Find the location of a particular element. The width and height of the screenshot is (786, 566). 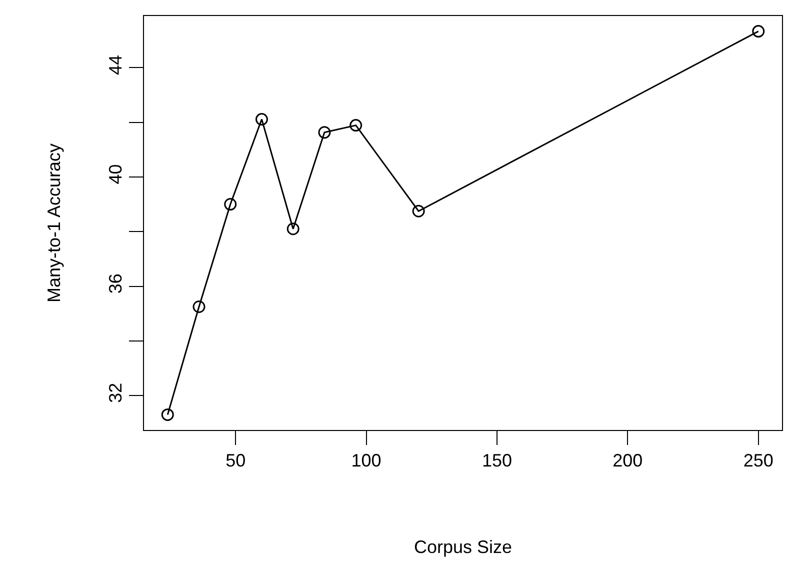

y-tick-label: 32 is located at coordinates (116, 392).